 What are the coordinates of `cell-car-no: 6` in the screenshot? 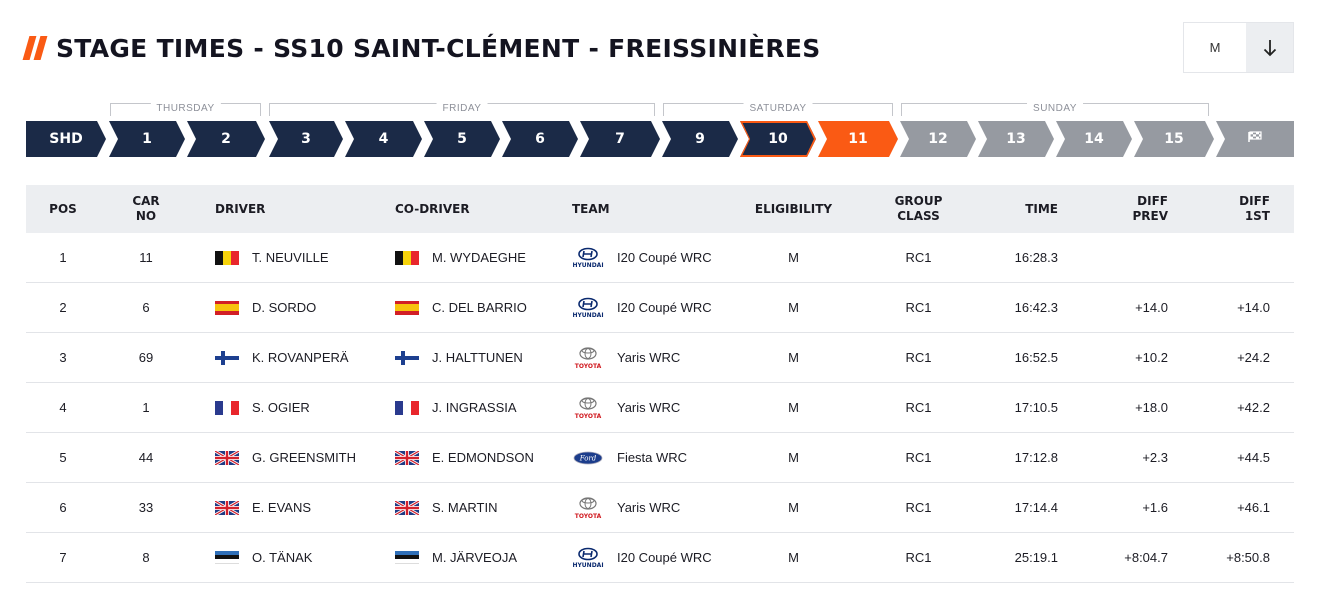 It's located at (146, 307).